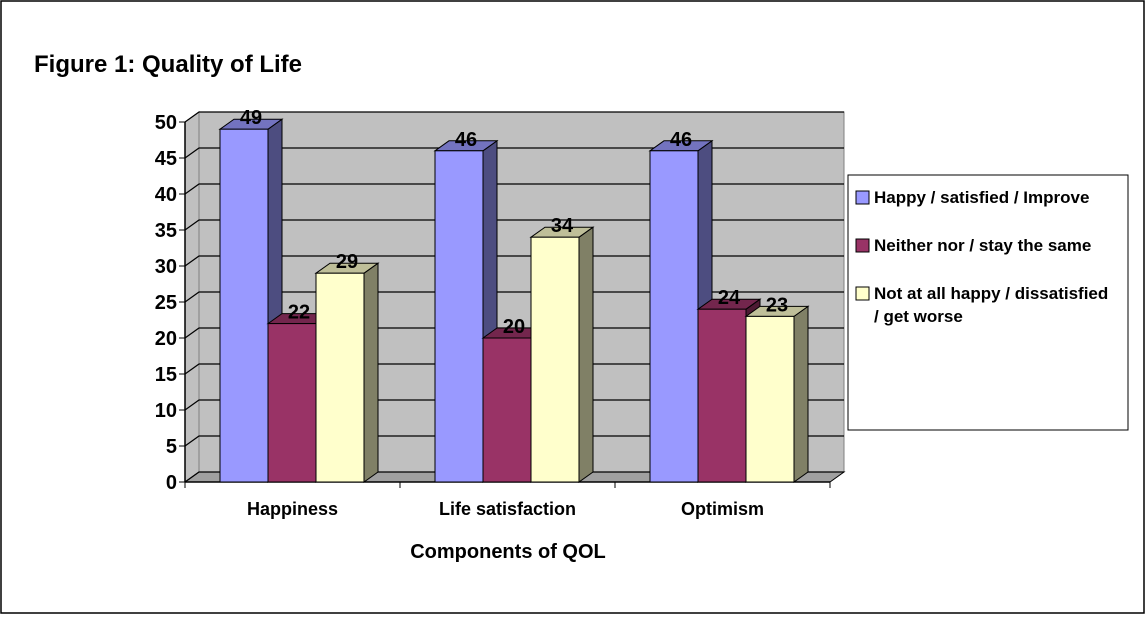 The width and height of the screenshot is (1146, 620). I want to click on x-tick-label: Life satisfaction, so click(507, 509).